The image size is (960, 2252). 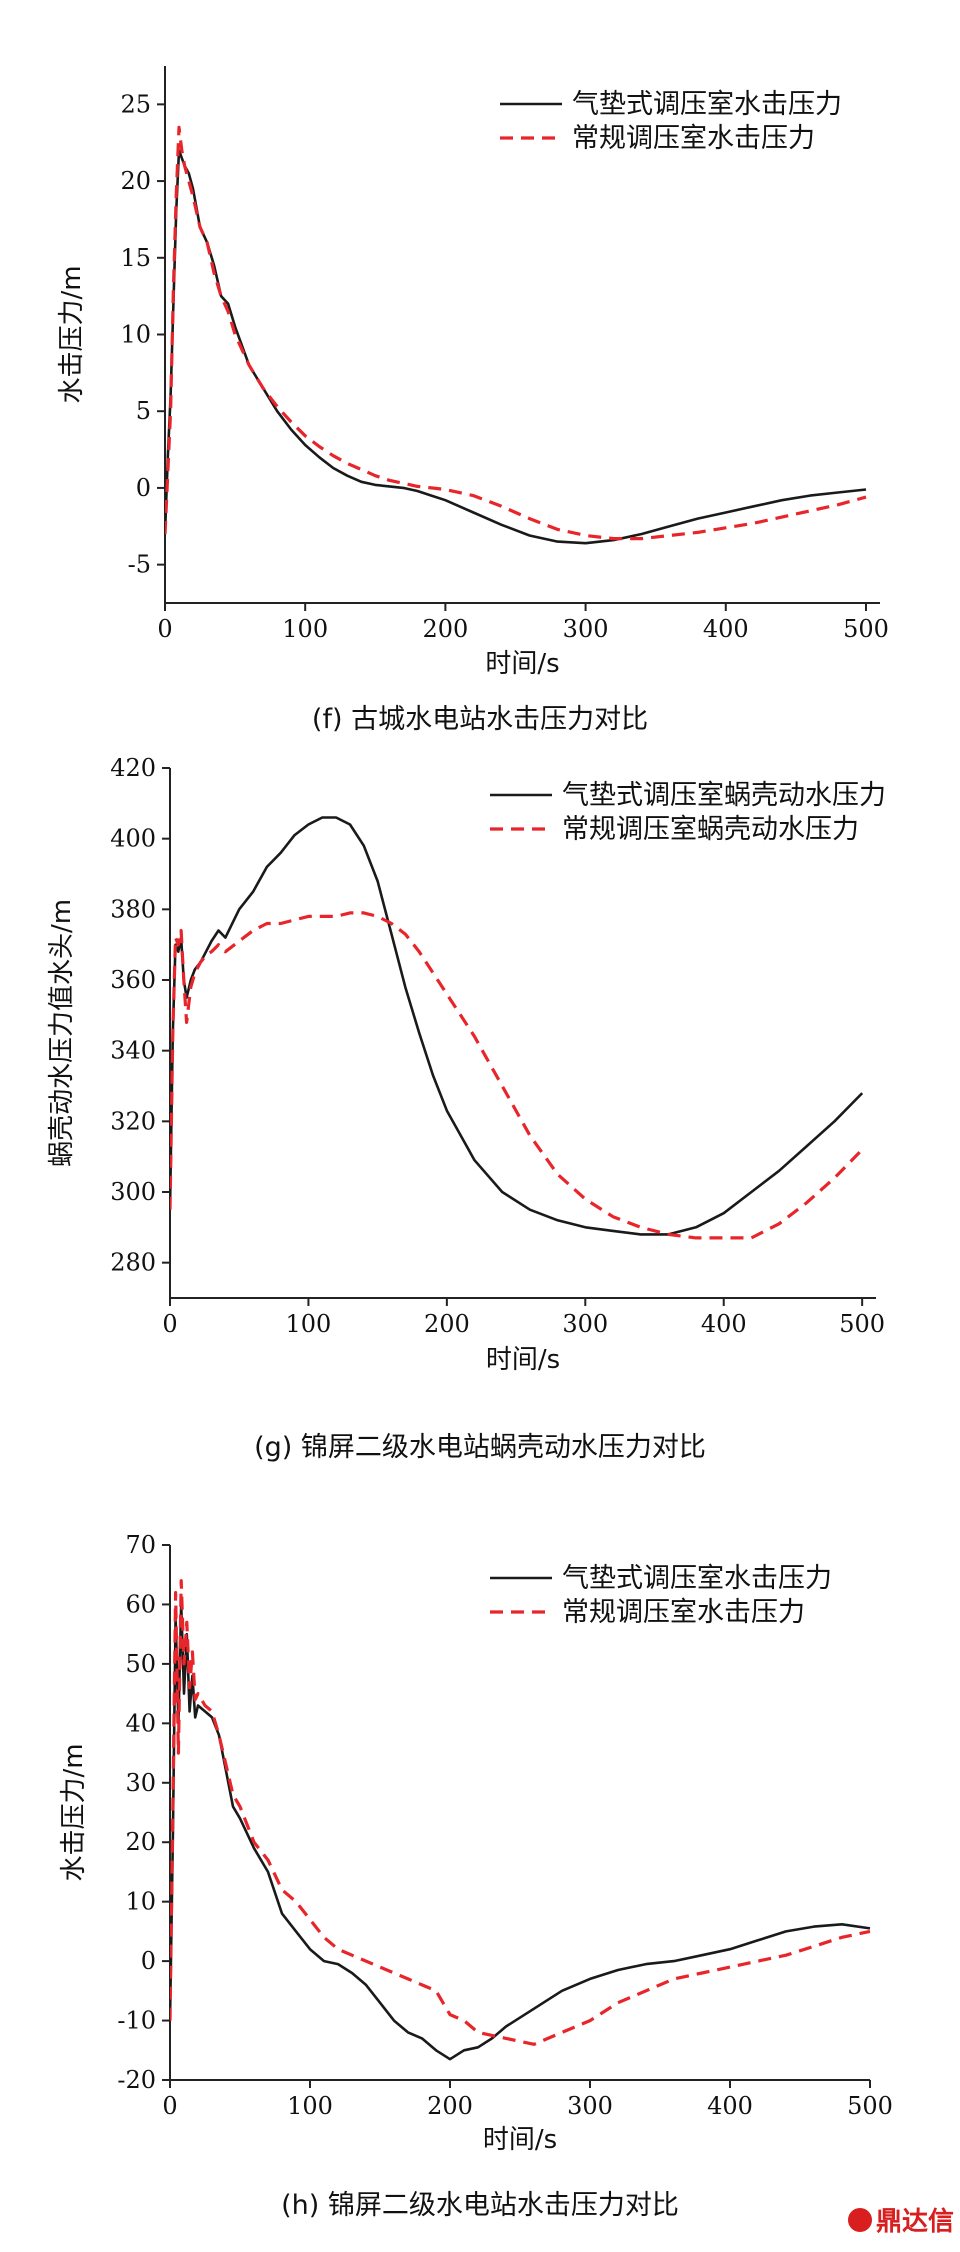 I want to click on legend-label-1: 气垫式调压室蜗壳动水压力, so click(x=724, y=795).